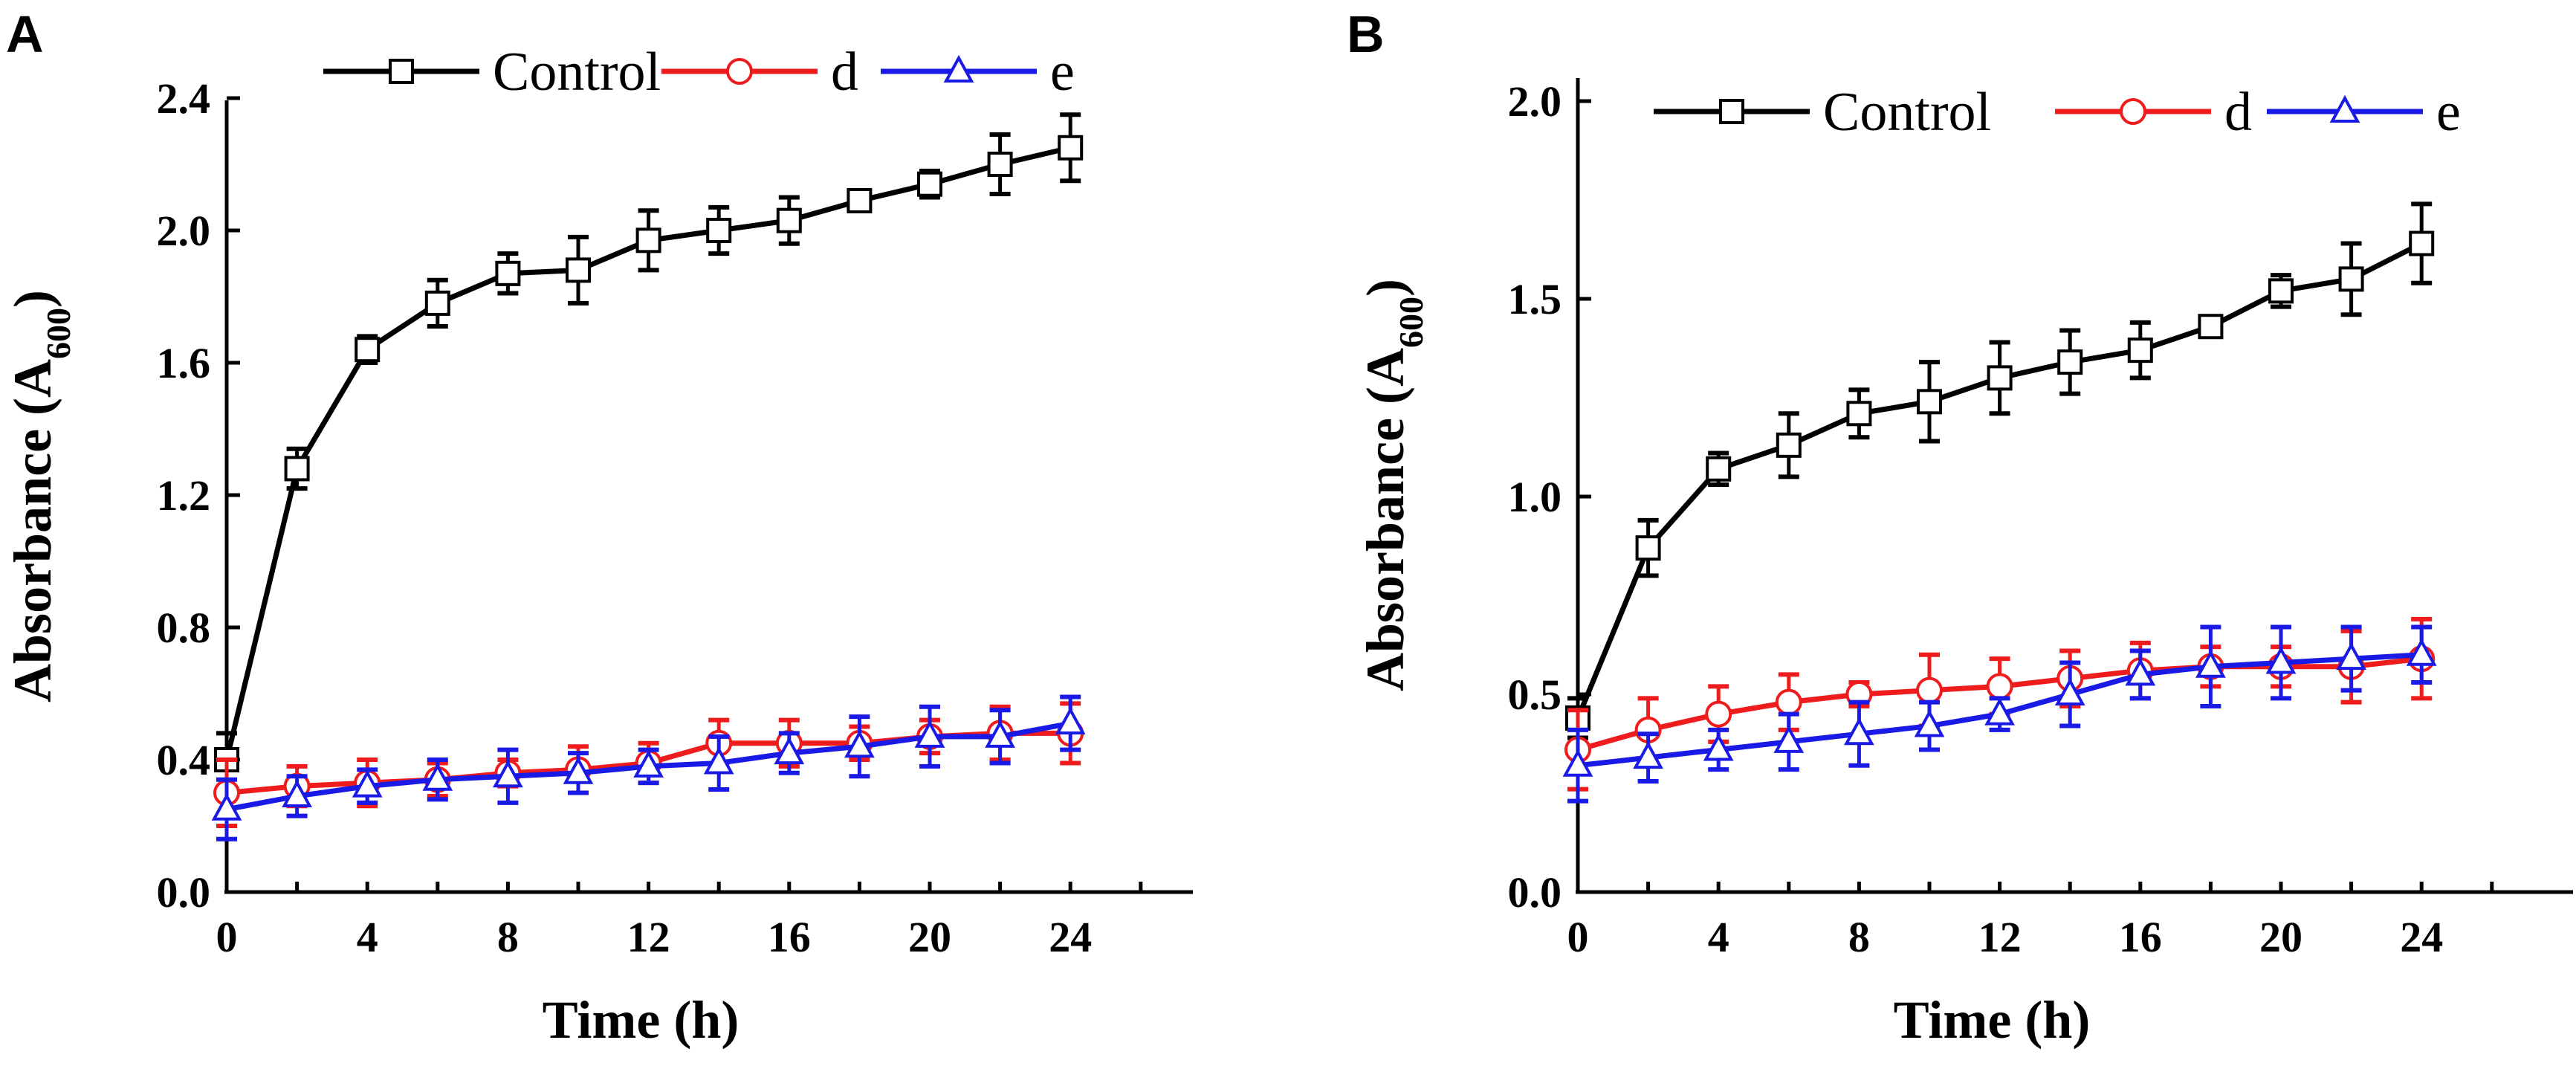 Image resolution: width=2576 pixels, height=1066 pixels. I want to click on y-tick-label: 0.5, so click(1535, 695).